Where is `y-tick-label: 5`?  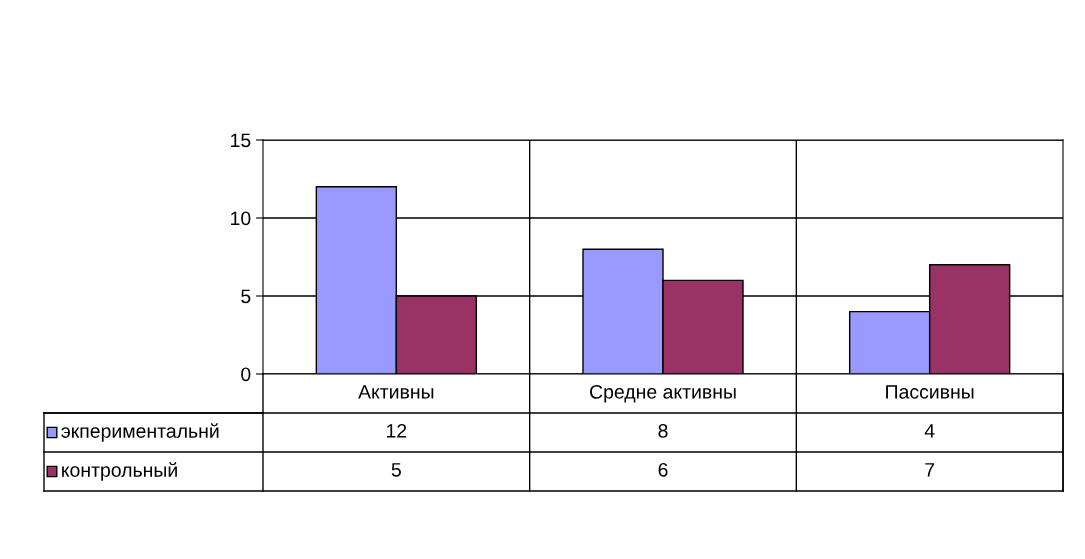
y-tick-label: 5 is located at coordinates (246, 296).